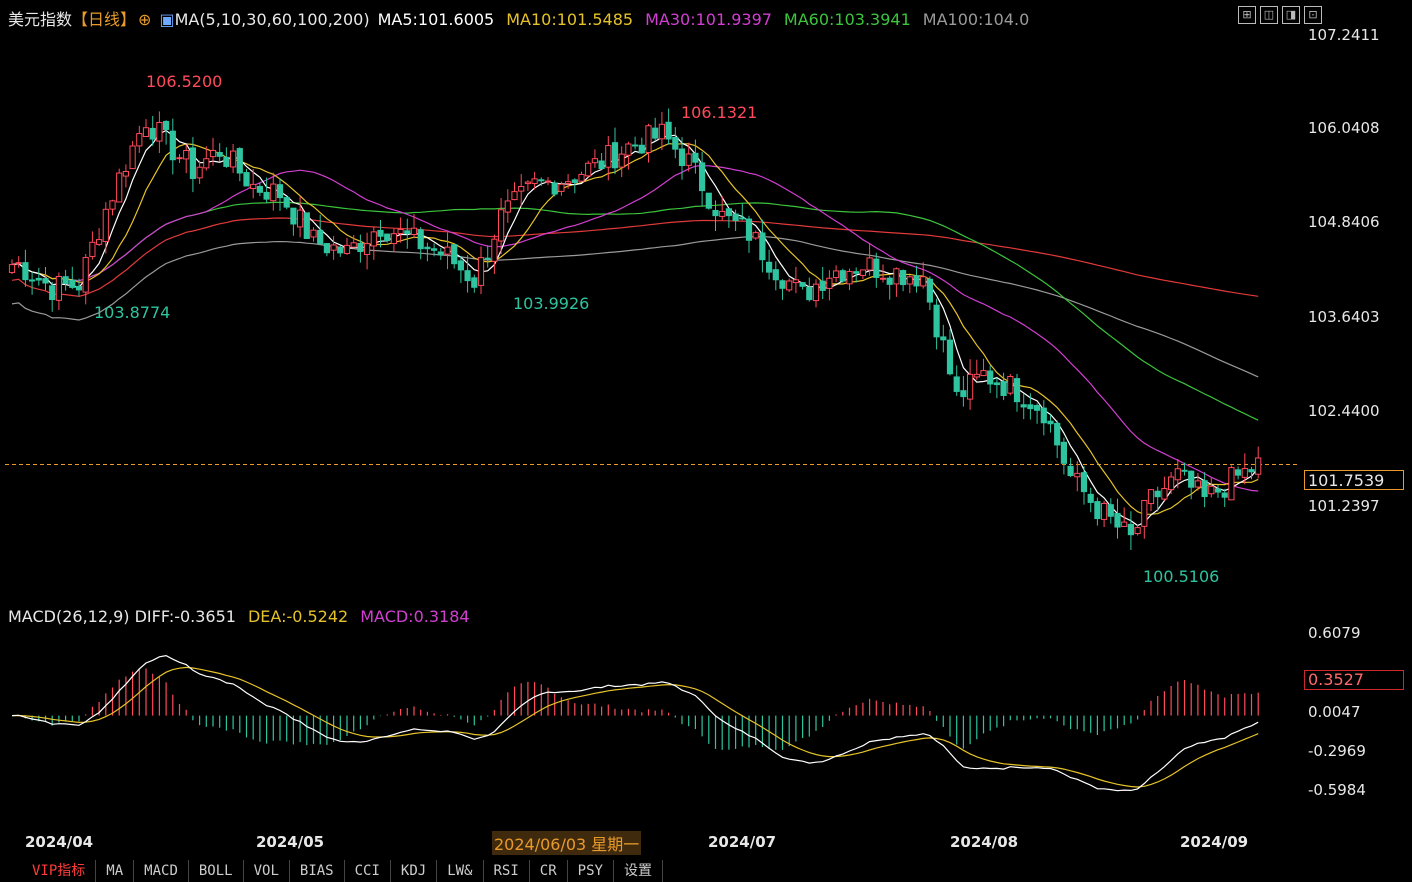 The height and width of the screenshot is (882, 1412). What do you see at coordinates (40, 19) in the screenshot?
I see `instrument-name: 美元指数` at bounding box center [40, 19].